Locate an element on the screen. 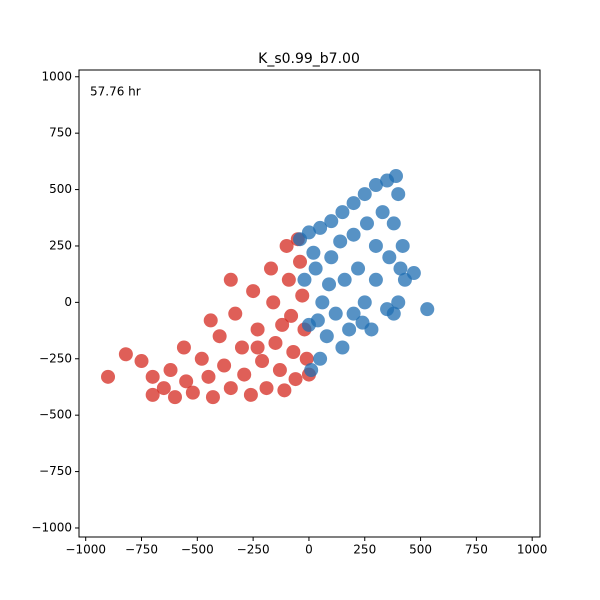 This screenshot has height=600, width=600. y-tick-label: −1000 is located at coordinates (51, 527).